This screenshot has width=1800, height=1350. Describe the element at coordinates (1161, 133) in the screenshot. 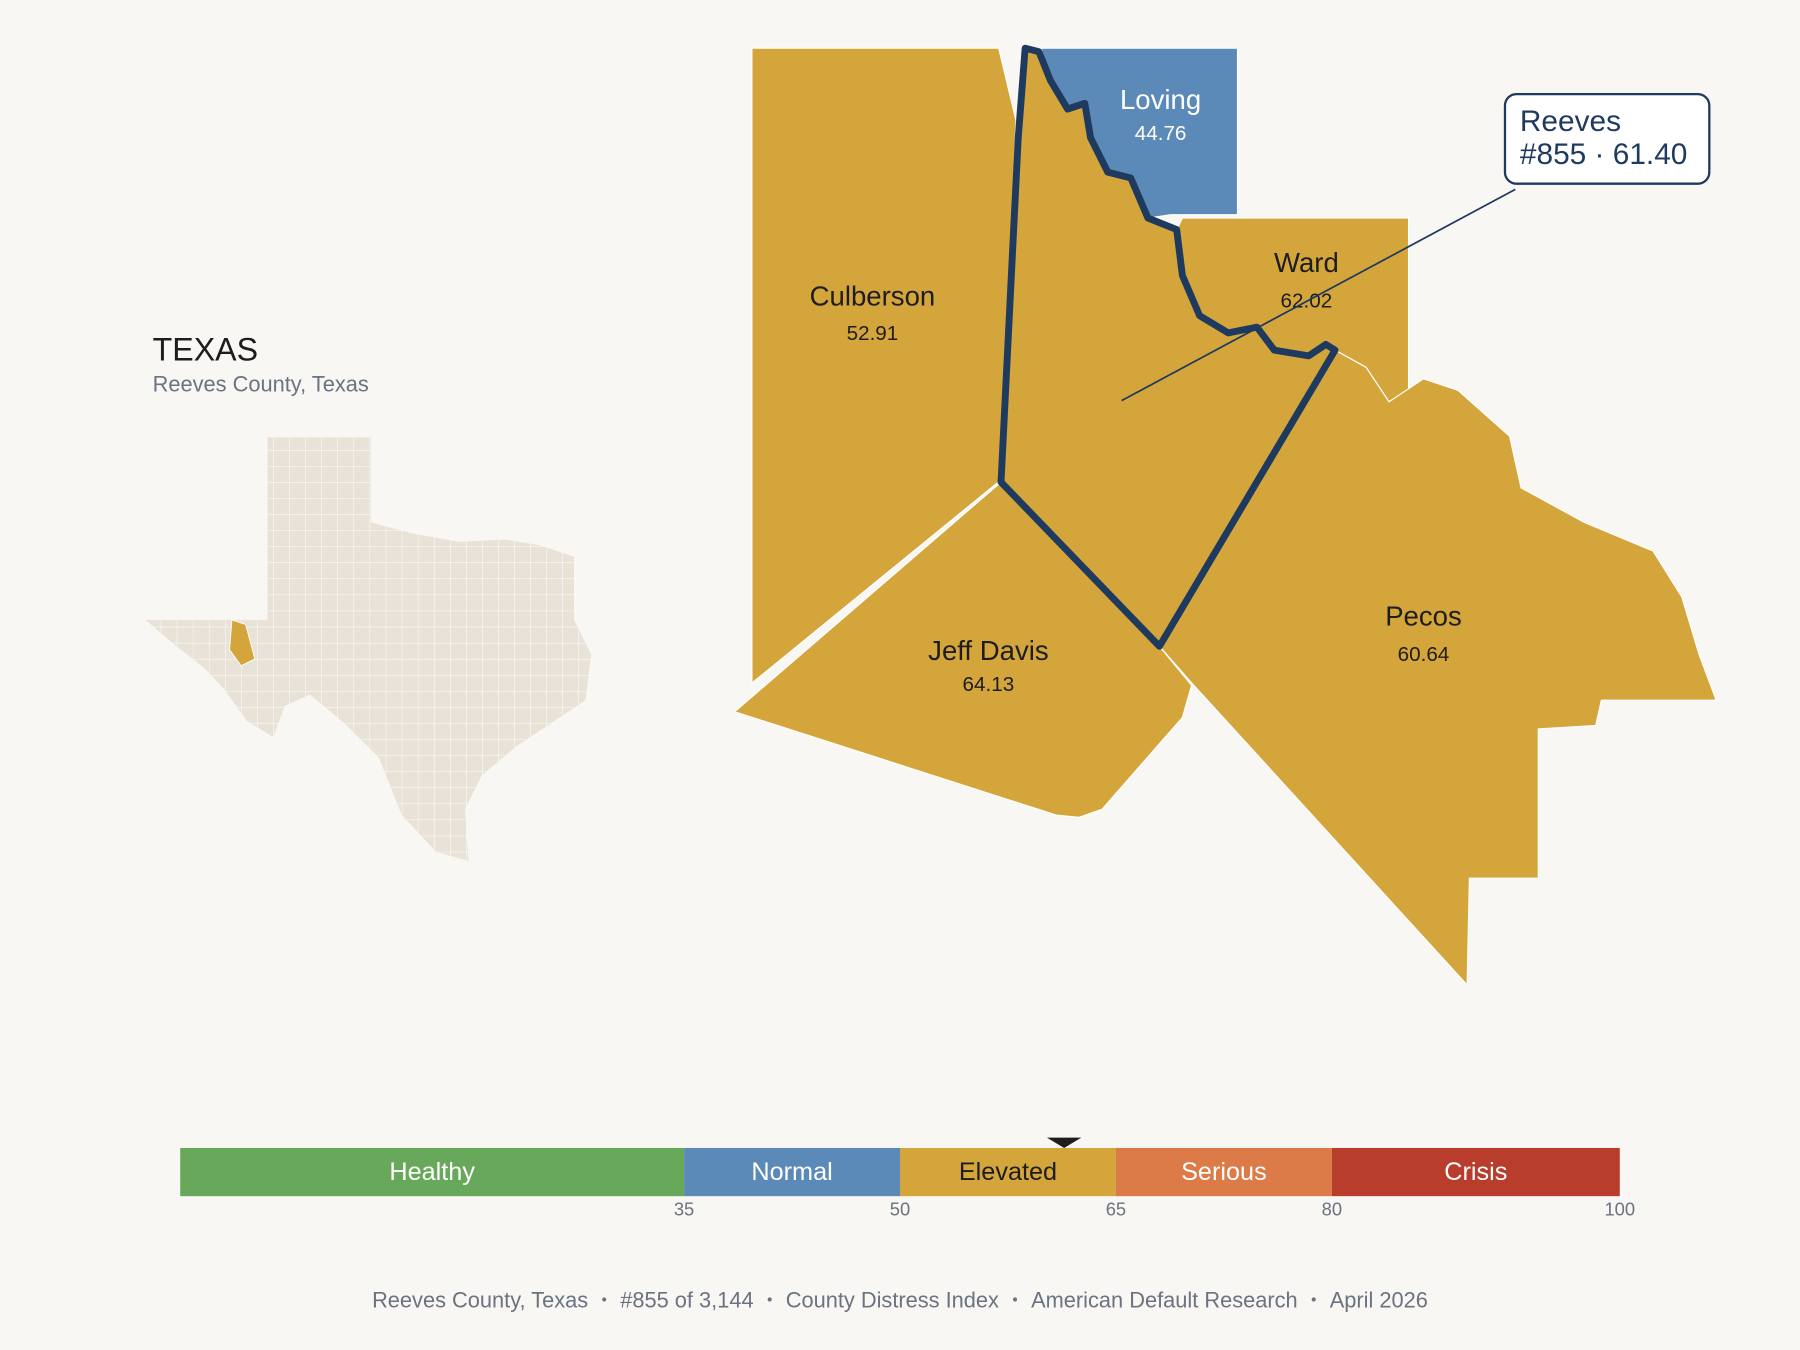

I see `county-value: 44.76` at that location.